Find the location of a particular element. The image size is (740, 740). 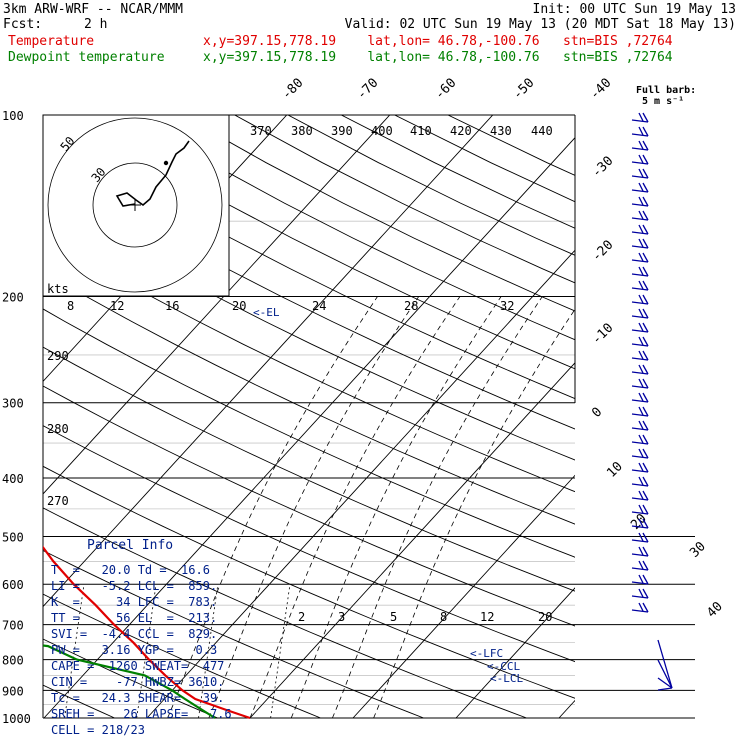

theta-tick-label: 440 is located at coordinates (542, 131).